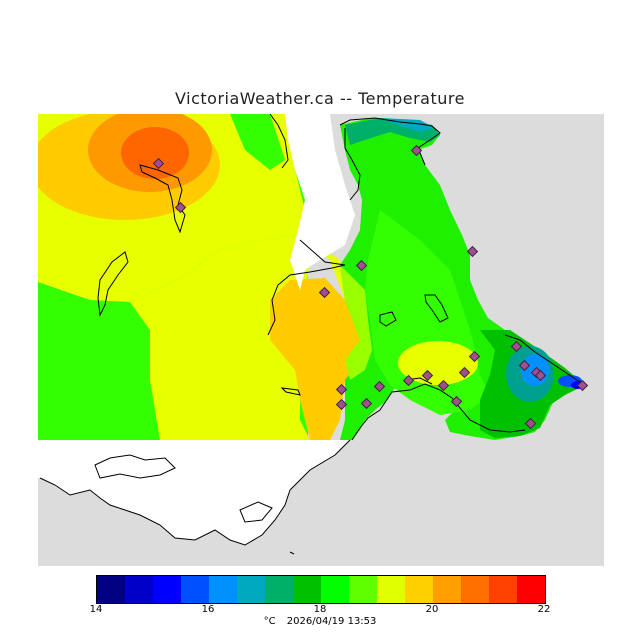  I want to click on legend-tick-label: 16, so click(208, 609).